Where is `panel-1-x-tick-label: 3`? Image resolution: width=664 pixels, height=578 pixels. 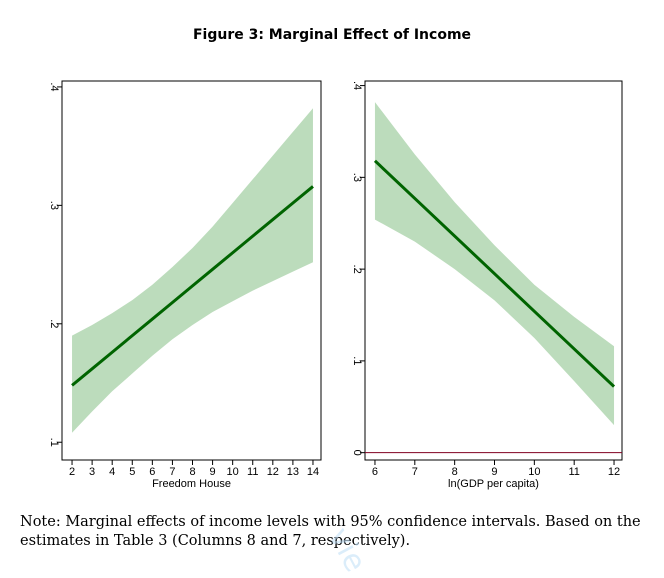 panel-1-x-tick-label: 3 is located at coordinates (92, 472).